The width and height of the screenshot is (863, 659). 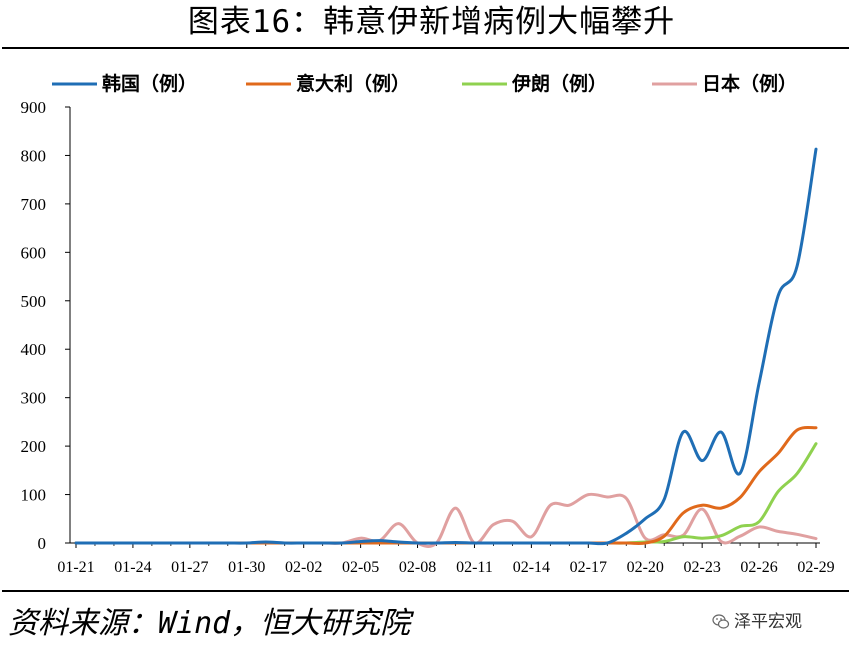 I want to click on brand-watermark: 泽平宏观, so click(x=757, y=622).